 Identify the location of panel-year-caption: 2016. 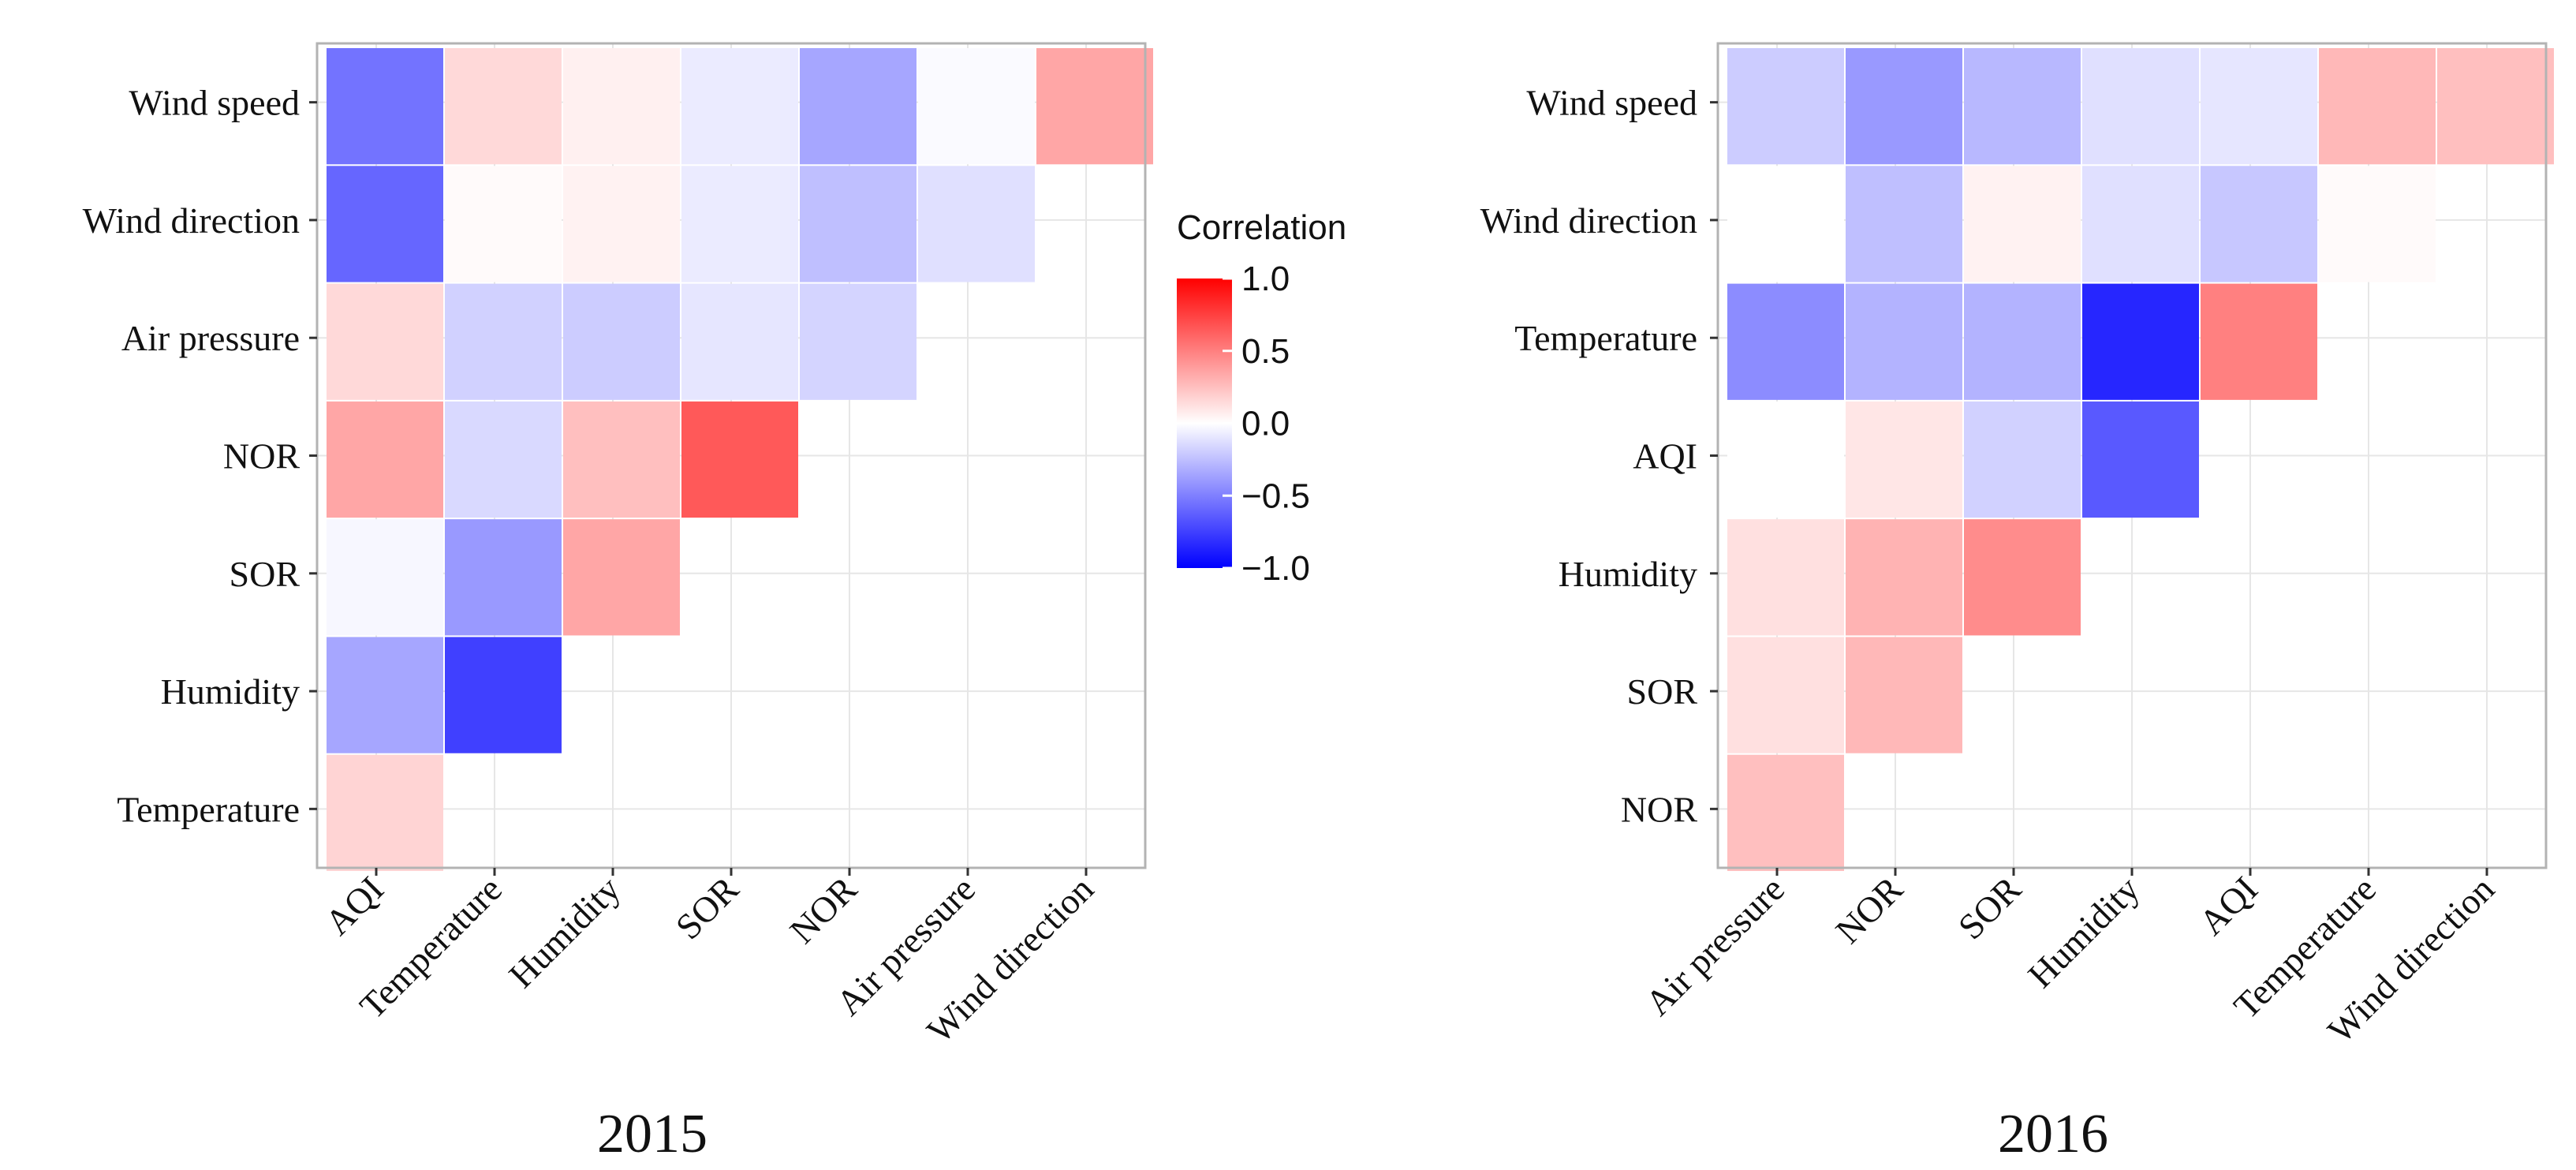
(2053, 1134).